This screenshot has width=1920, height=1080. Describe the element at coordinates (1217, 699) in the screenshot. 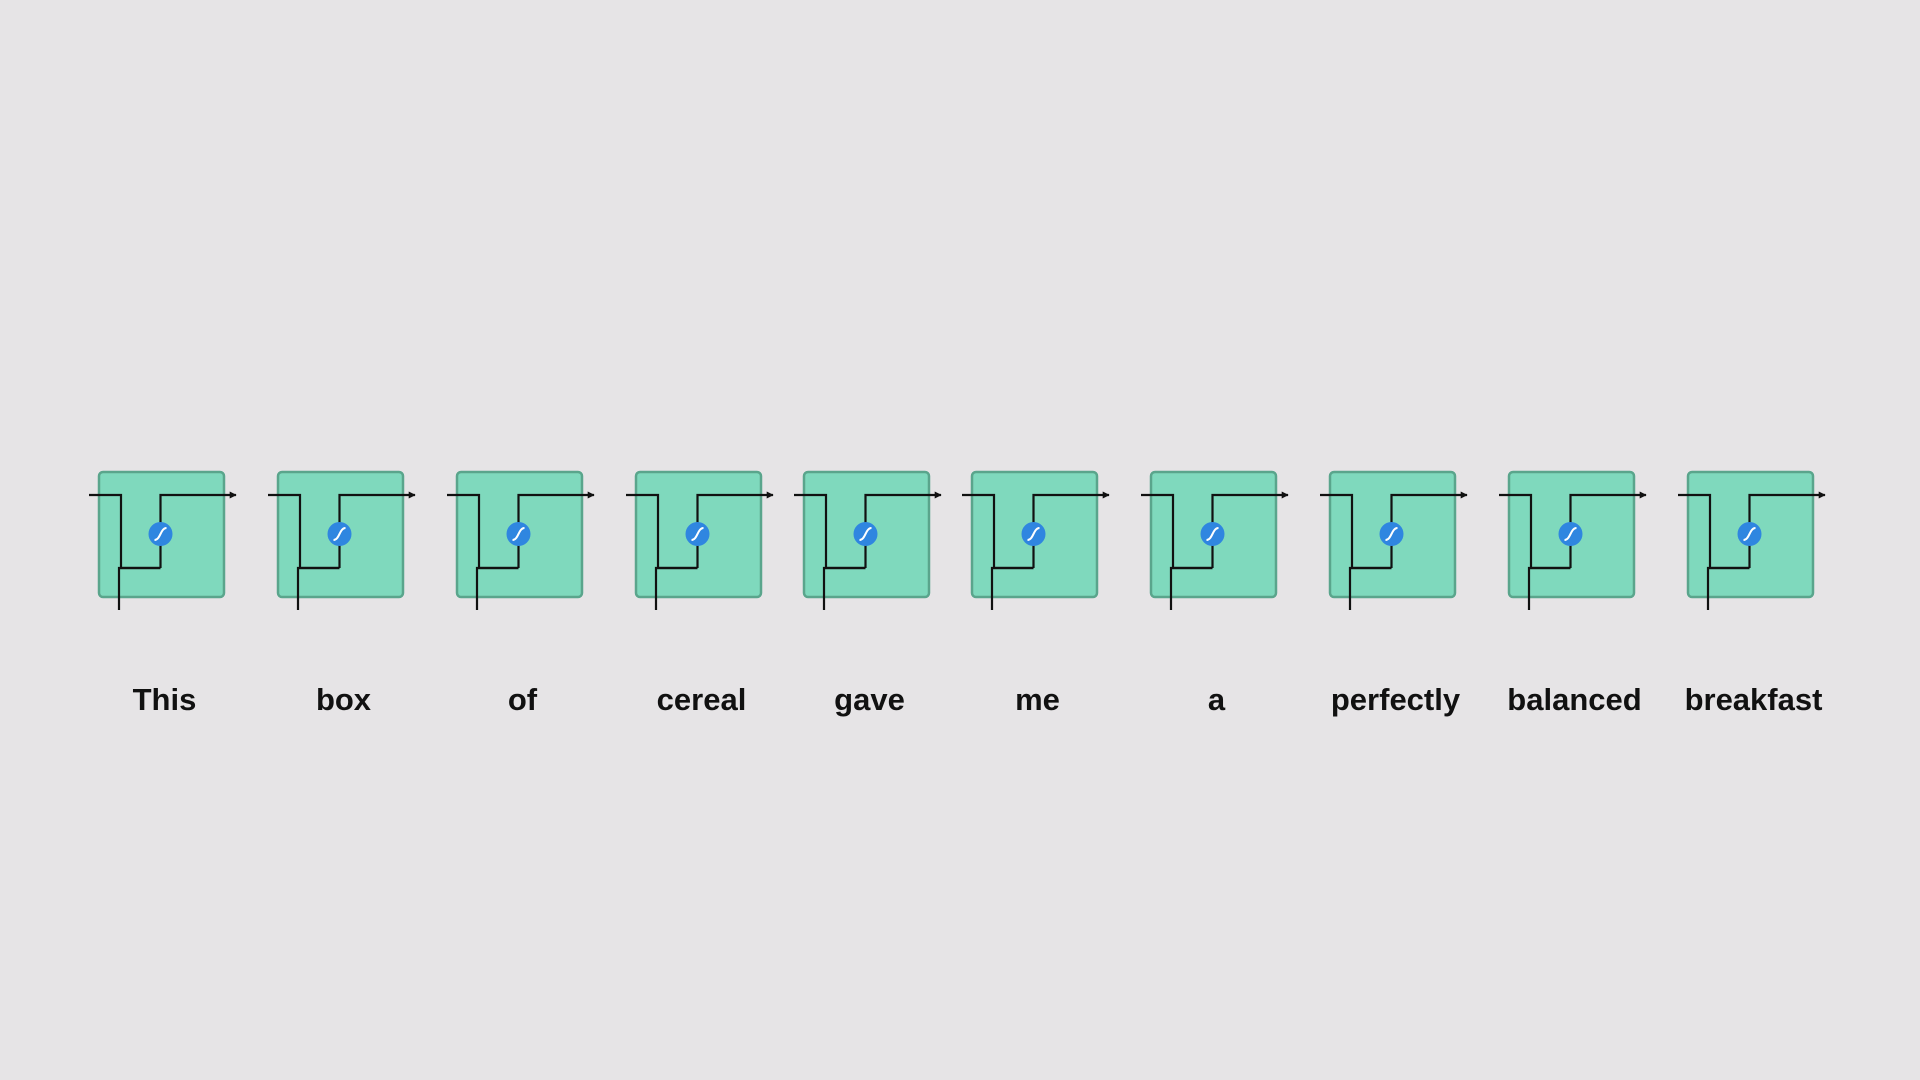

I see `word-label: a` at that location.